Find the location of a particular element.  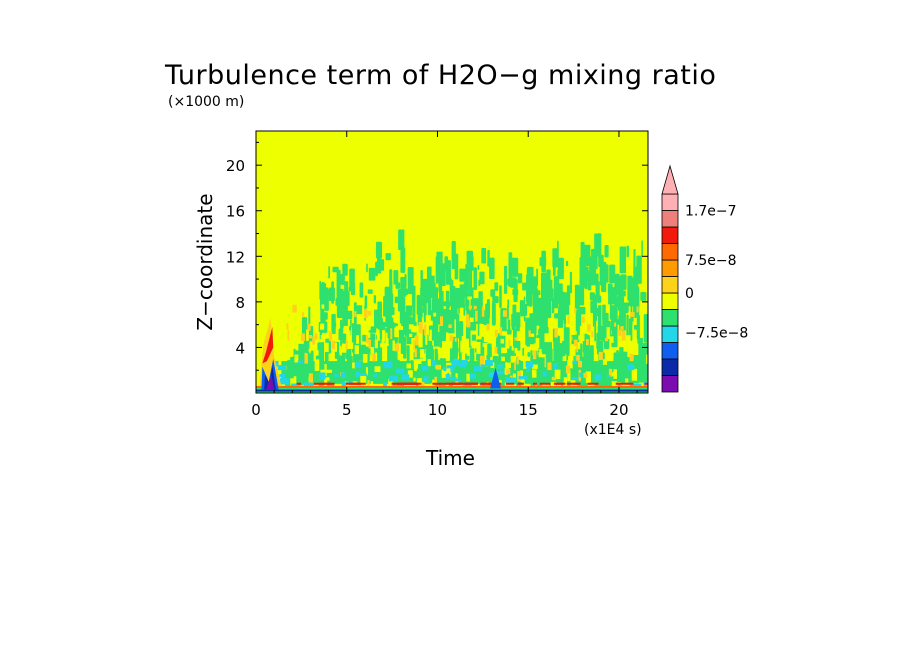

y-tick-label: 16 is located at coordinates (235, 212).